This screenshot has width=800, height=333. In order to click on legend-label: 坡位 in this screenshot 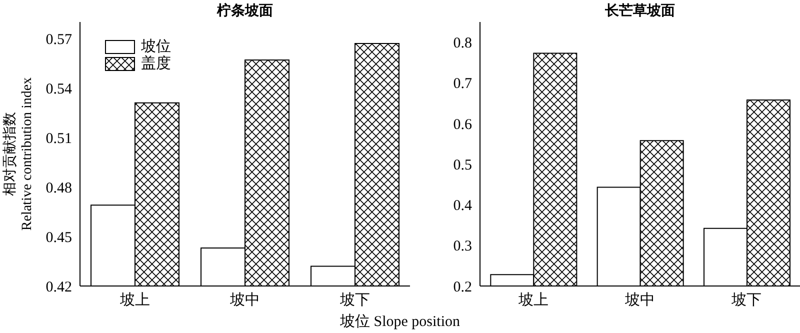, I will do `click(156, 46)`.